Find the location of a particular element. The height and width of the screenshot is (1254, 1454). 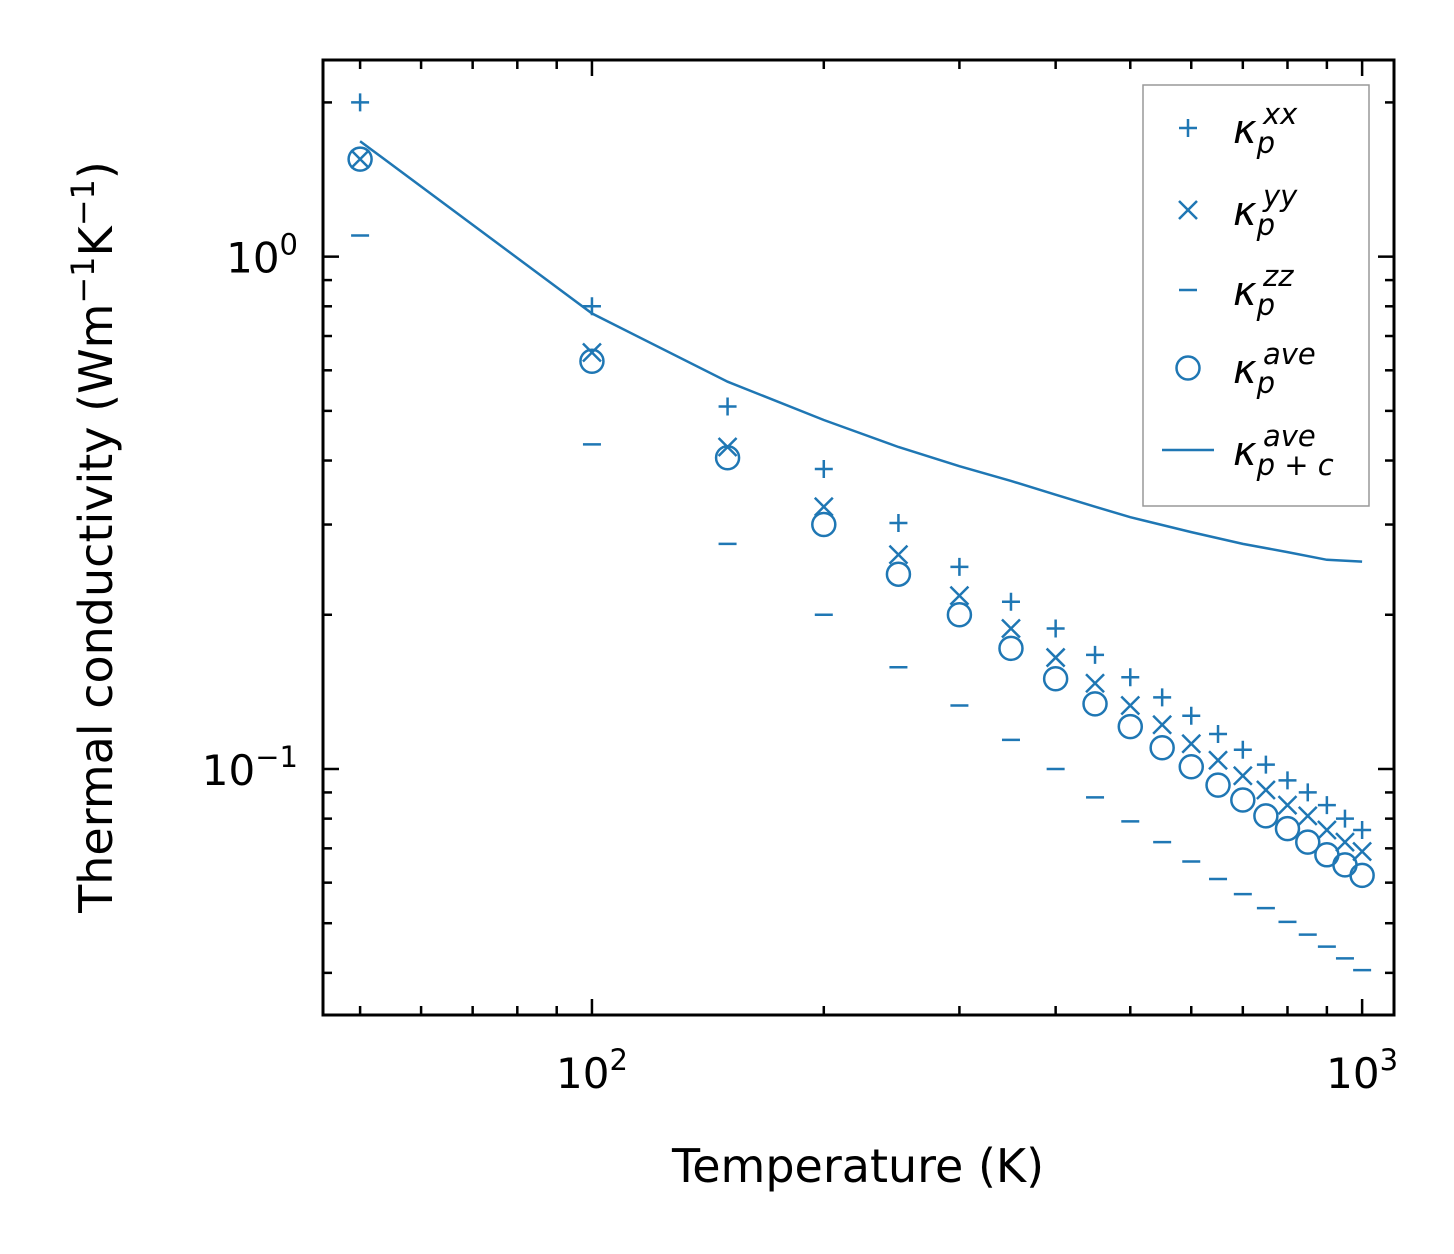

legend-marker-ave is located at coordinates (1188, 368).